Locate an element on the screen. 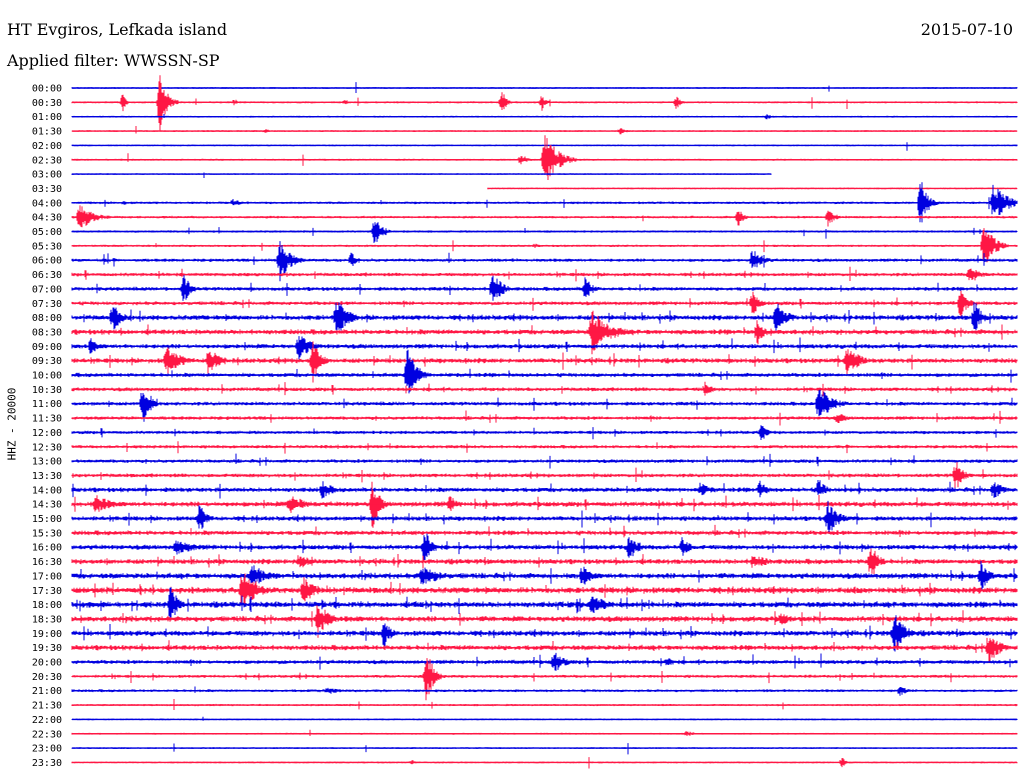  time-tick-label: 04:00 is located at coordinates (47, 203).